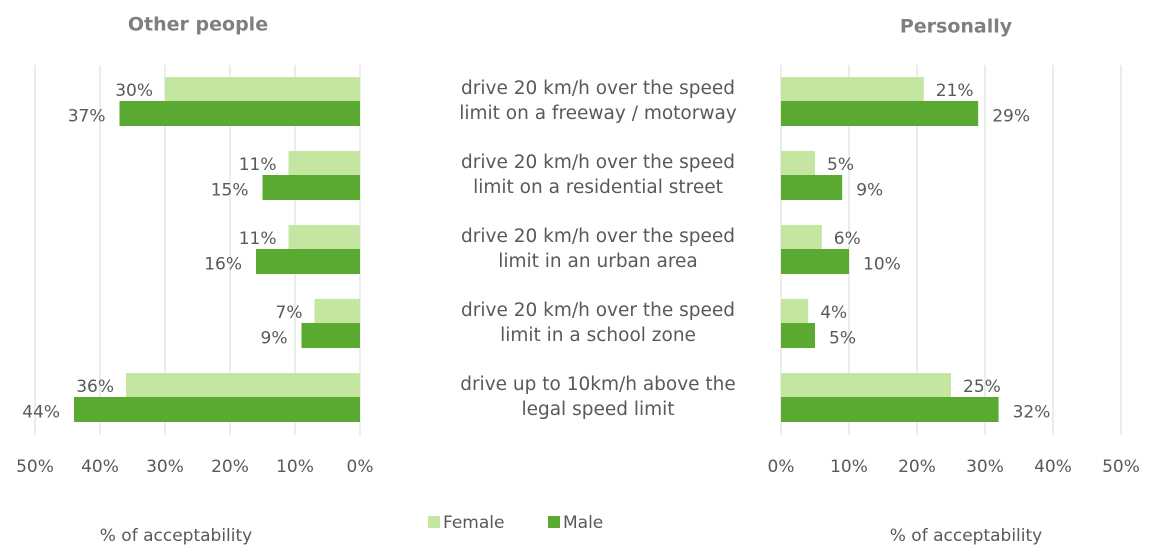 This screenshot has height=548, width=1153. I want to click on legend-label: Male, so click(583, 523).